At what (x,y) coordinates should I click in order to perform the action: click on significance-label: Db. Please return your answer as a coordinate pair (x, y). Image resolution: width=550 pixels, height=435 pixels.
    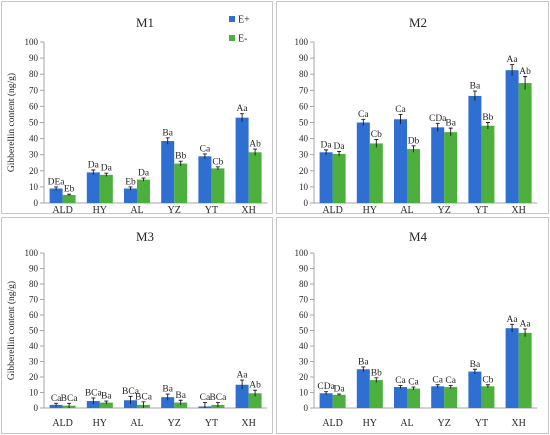
    Looking at the image, I should click on (414, 141).